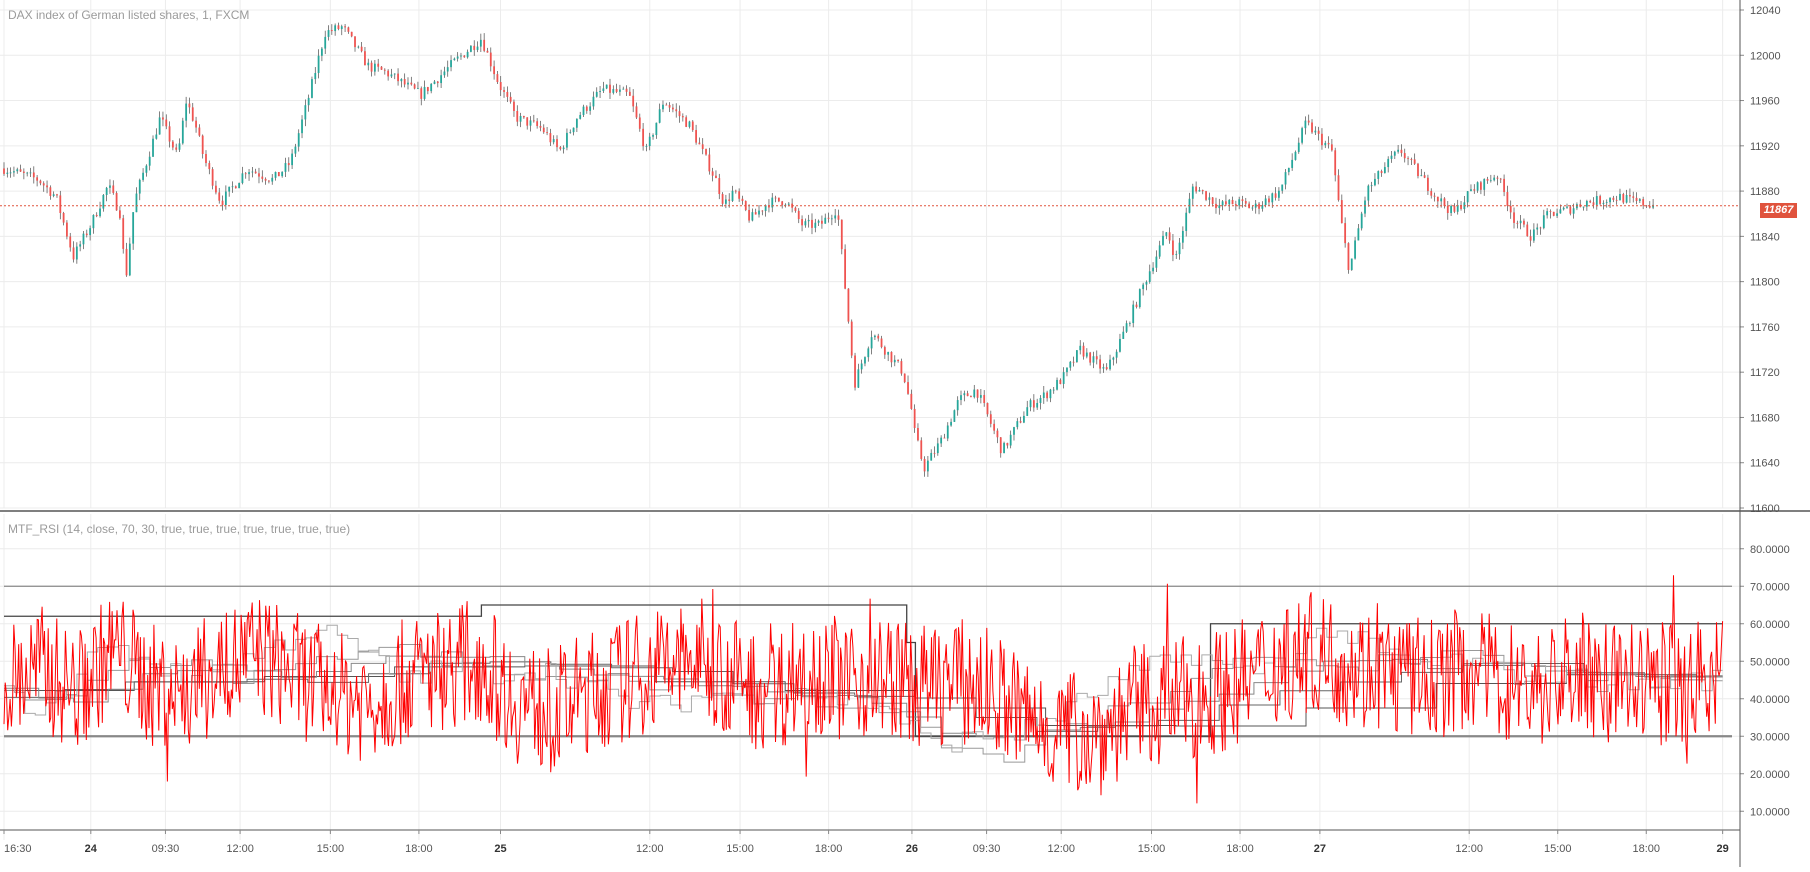  Describe the element at coordinates (1558, 849) in the screenshot. I see `time-tick-label: 15:00` at that location.